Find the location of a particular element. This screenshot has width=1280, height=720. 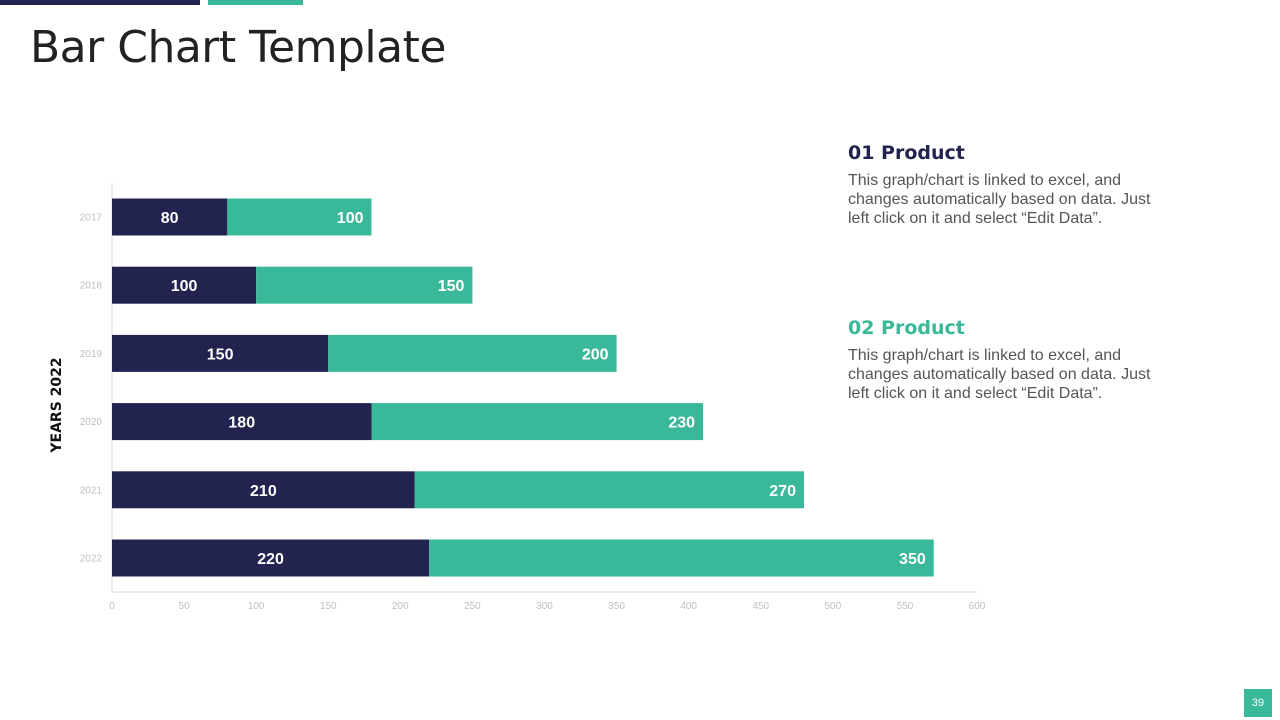

bar-value-label: 220 is located at coordinates (270, 559).